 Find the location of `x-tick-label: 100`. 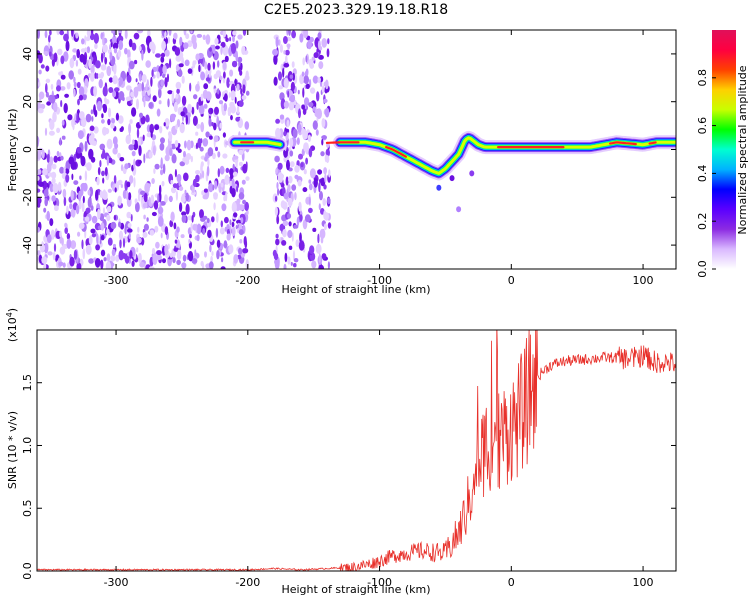

x-tick-label: 100 is located at coordinates (643, 582).